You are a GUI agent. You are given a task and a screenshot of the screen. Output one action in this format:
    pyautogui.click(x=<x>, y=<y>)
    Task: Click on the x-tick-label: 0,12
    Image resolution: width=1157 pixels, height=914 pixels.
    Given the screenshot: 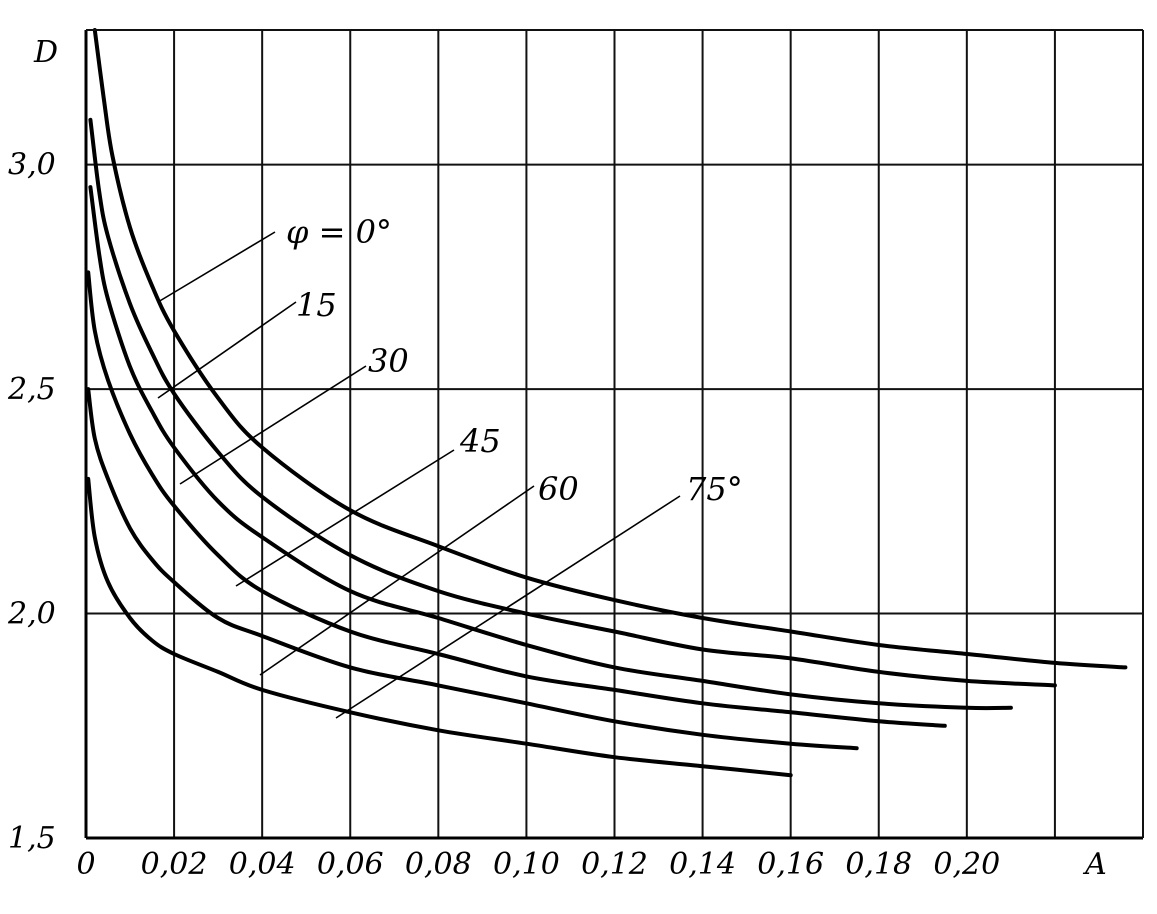 What is the action you would take?
    pyautogui.click(x=614, y=864)
    